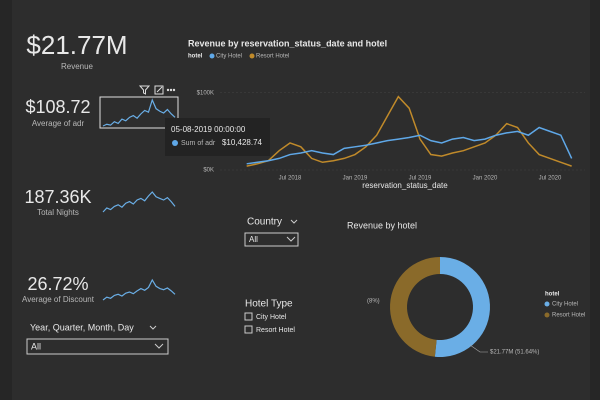 The width and height of the screenshot is (600, 400). I want to click on x-axis-title: reservation_status_date, so click(405, 185).